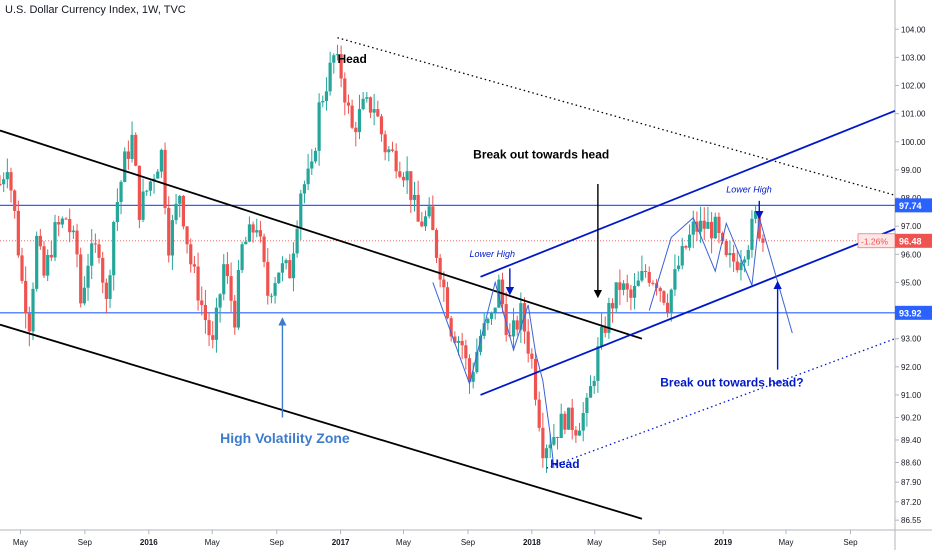  What do you see at coordinates (910, 313) in the screenshot?
I see `price-tag-label: 93.92` at bounding box center [910, 313].